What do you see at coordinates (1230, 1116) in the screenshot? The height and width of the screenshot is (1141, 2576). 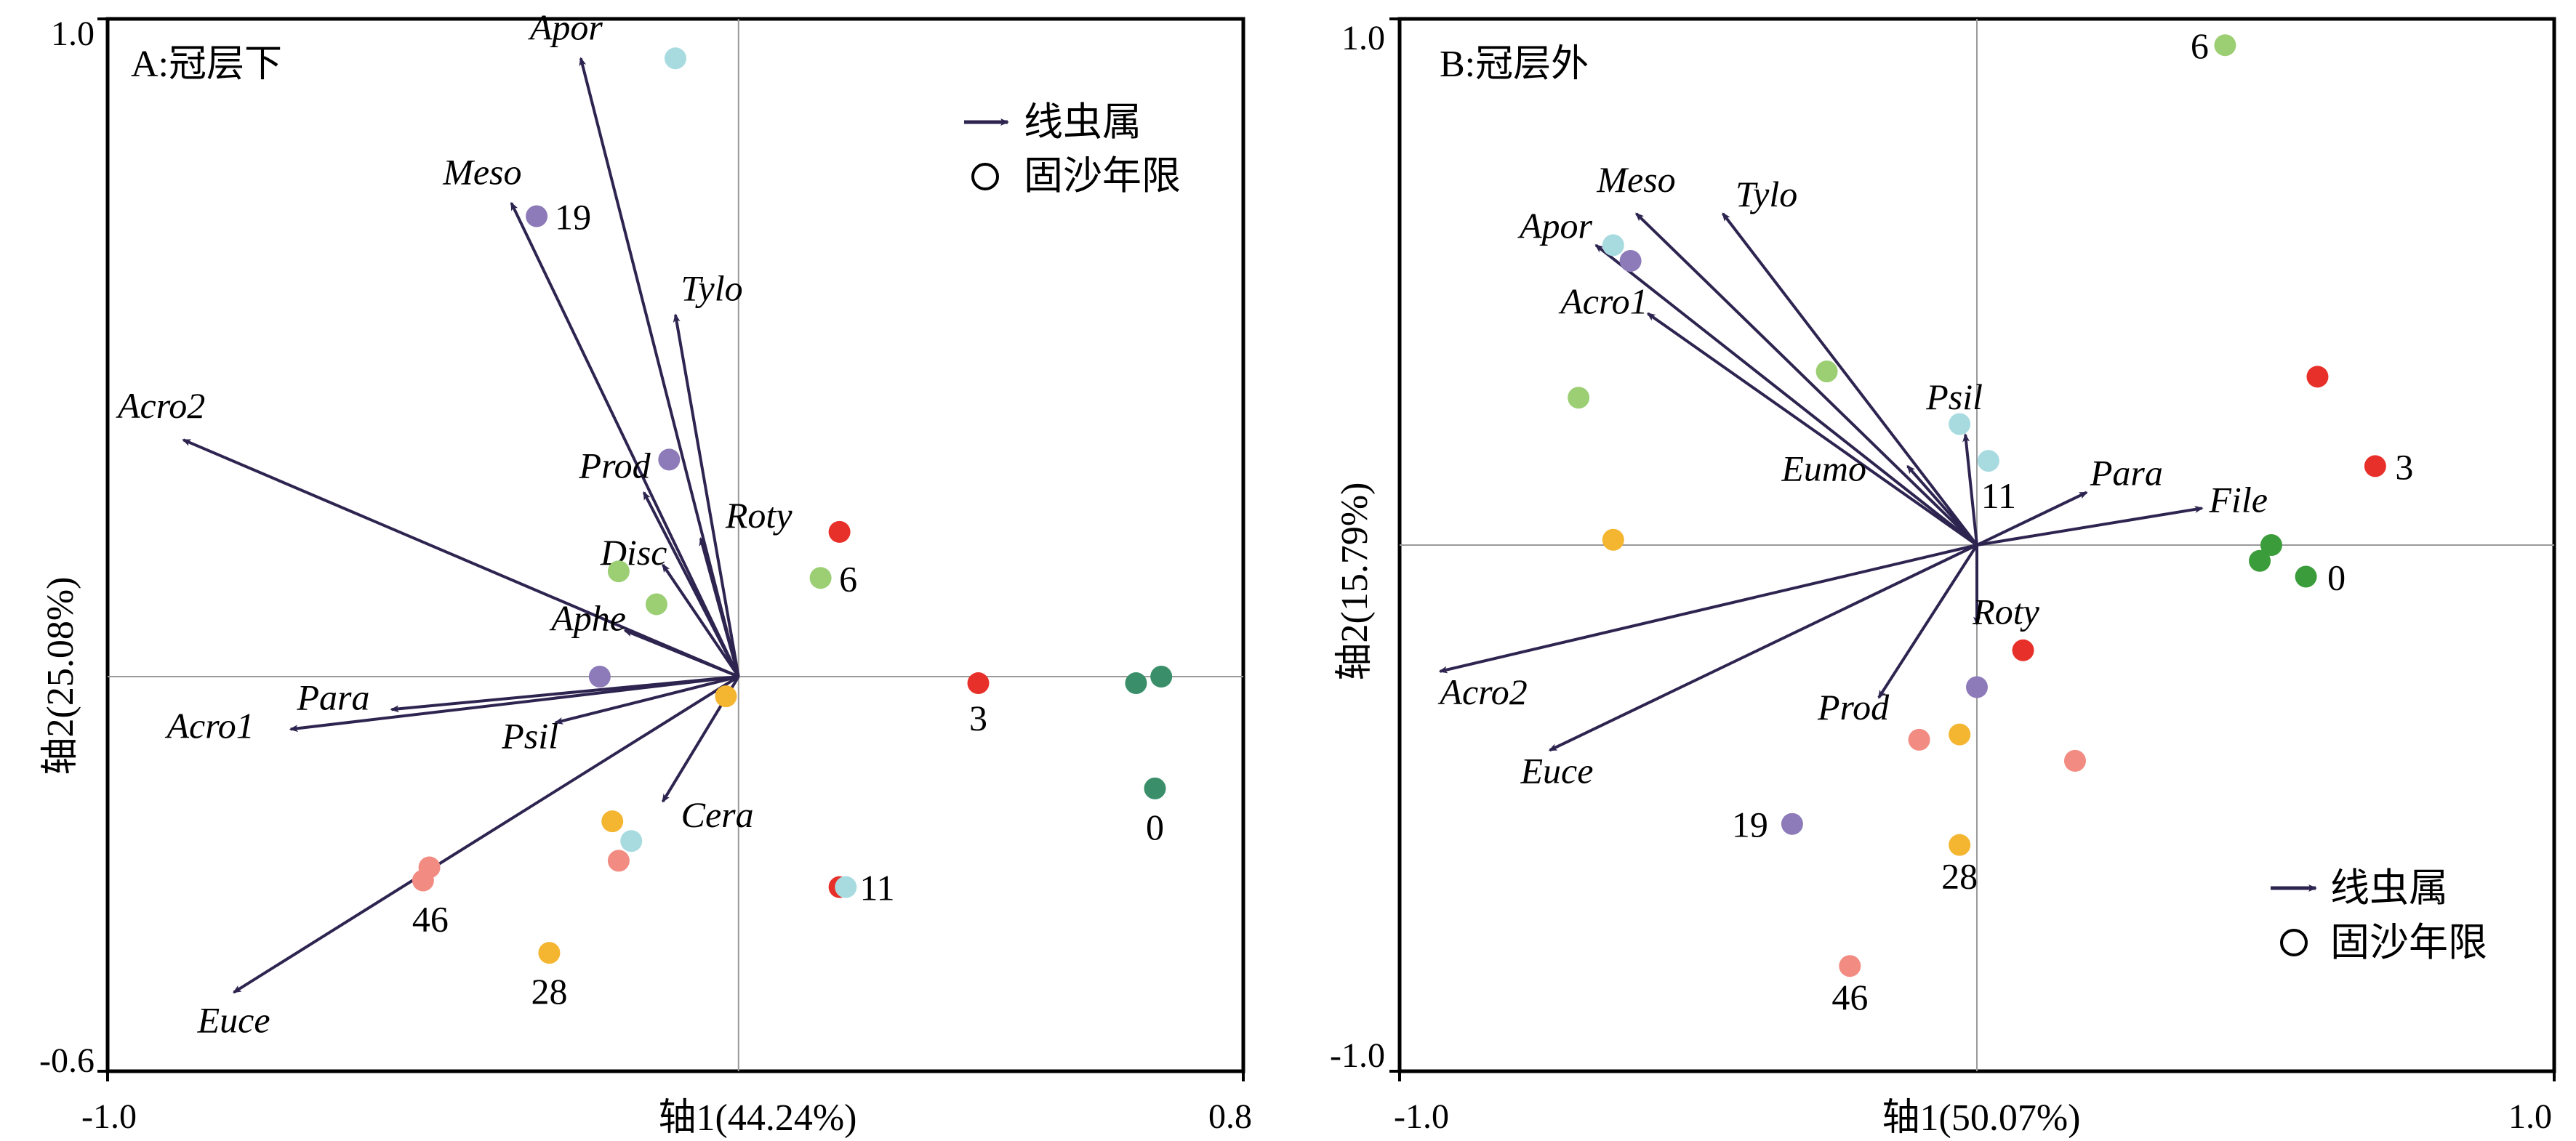 I see `x-tick-label-max: 0.8` at bounding box center [1230, 1116].